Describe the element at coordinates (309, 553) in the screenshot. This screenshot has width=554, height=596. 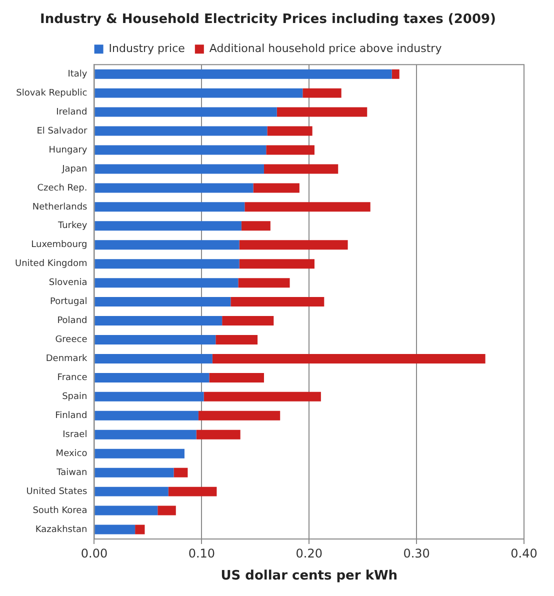
I see `x-tick-label: 0.20` at that location.